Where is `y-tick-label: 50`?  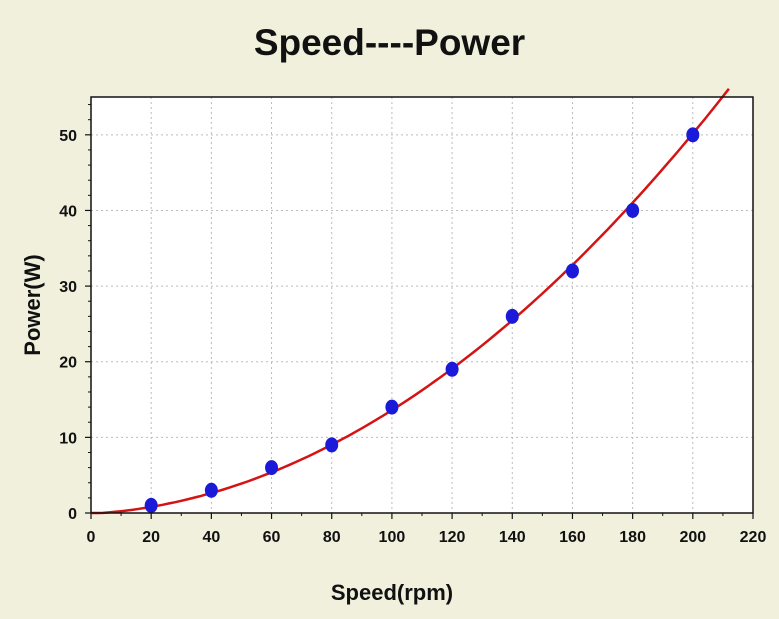 y-tick-label: 50 is located at coordinates (68, 136).